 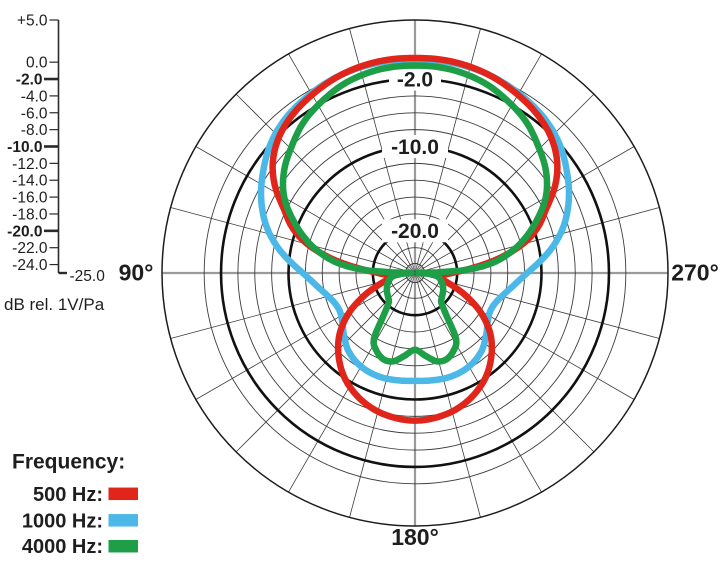 What do you see at coordinates (54, 304) in the screenshot?
I see `units-label: dB rel. 1V/Pa` at bounding box center [54, 304].